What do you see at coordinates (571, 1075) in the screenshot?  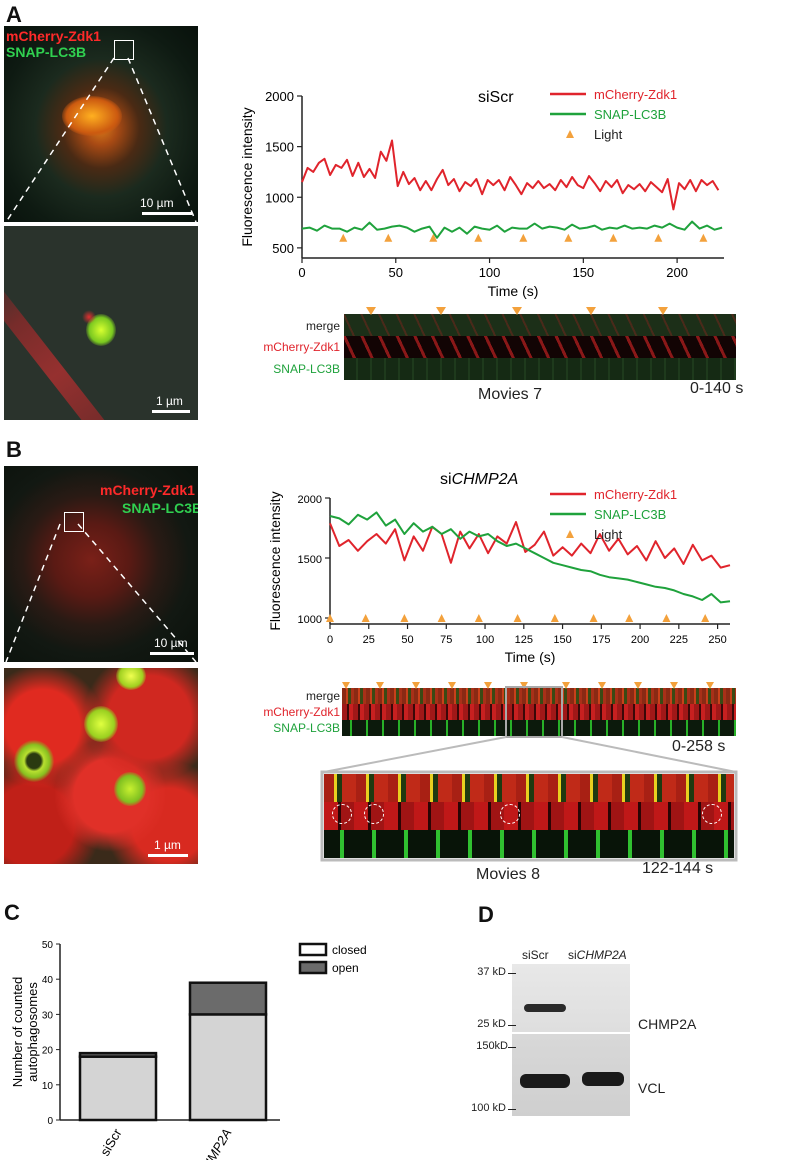 I see `blot-bottom` at bounding box center [571, 1075].